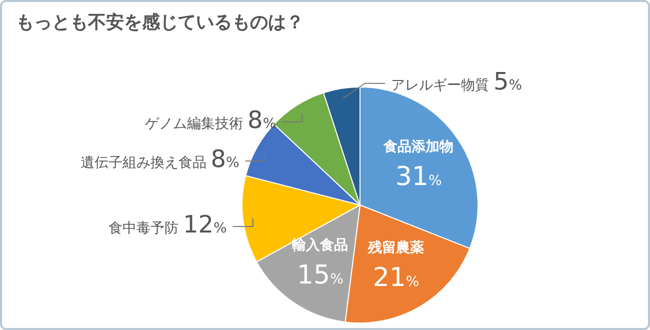 Image resolution: width=650 pixels, height=330 pixels. What do you see at coordinates (396, 277) in the screenshot?
I see `data-label: 21%` at bounding box center [396, 277].